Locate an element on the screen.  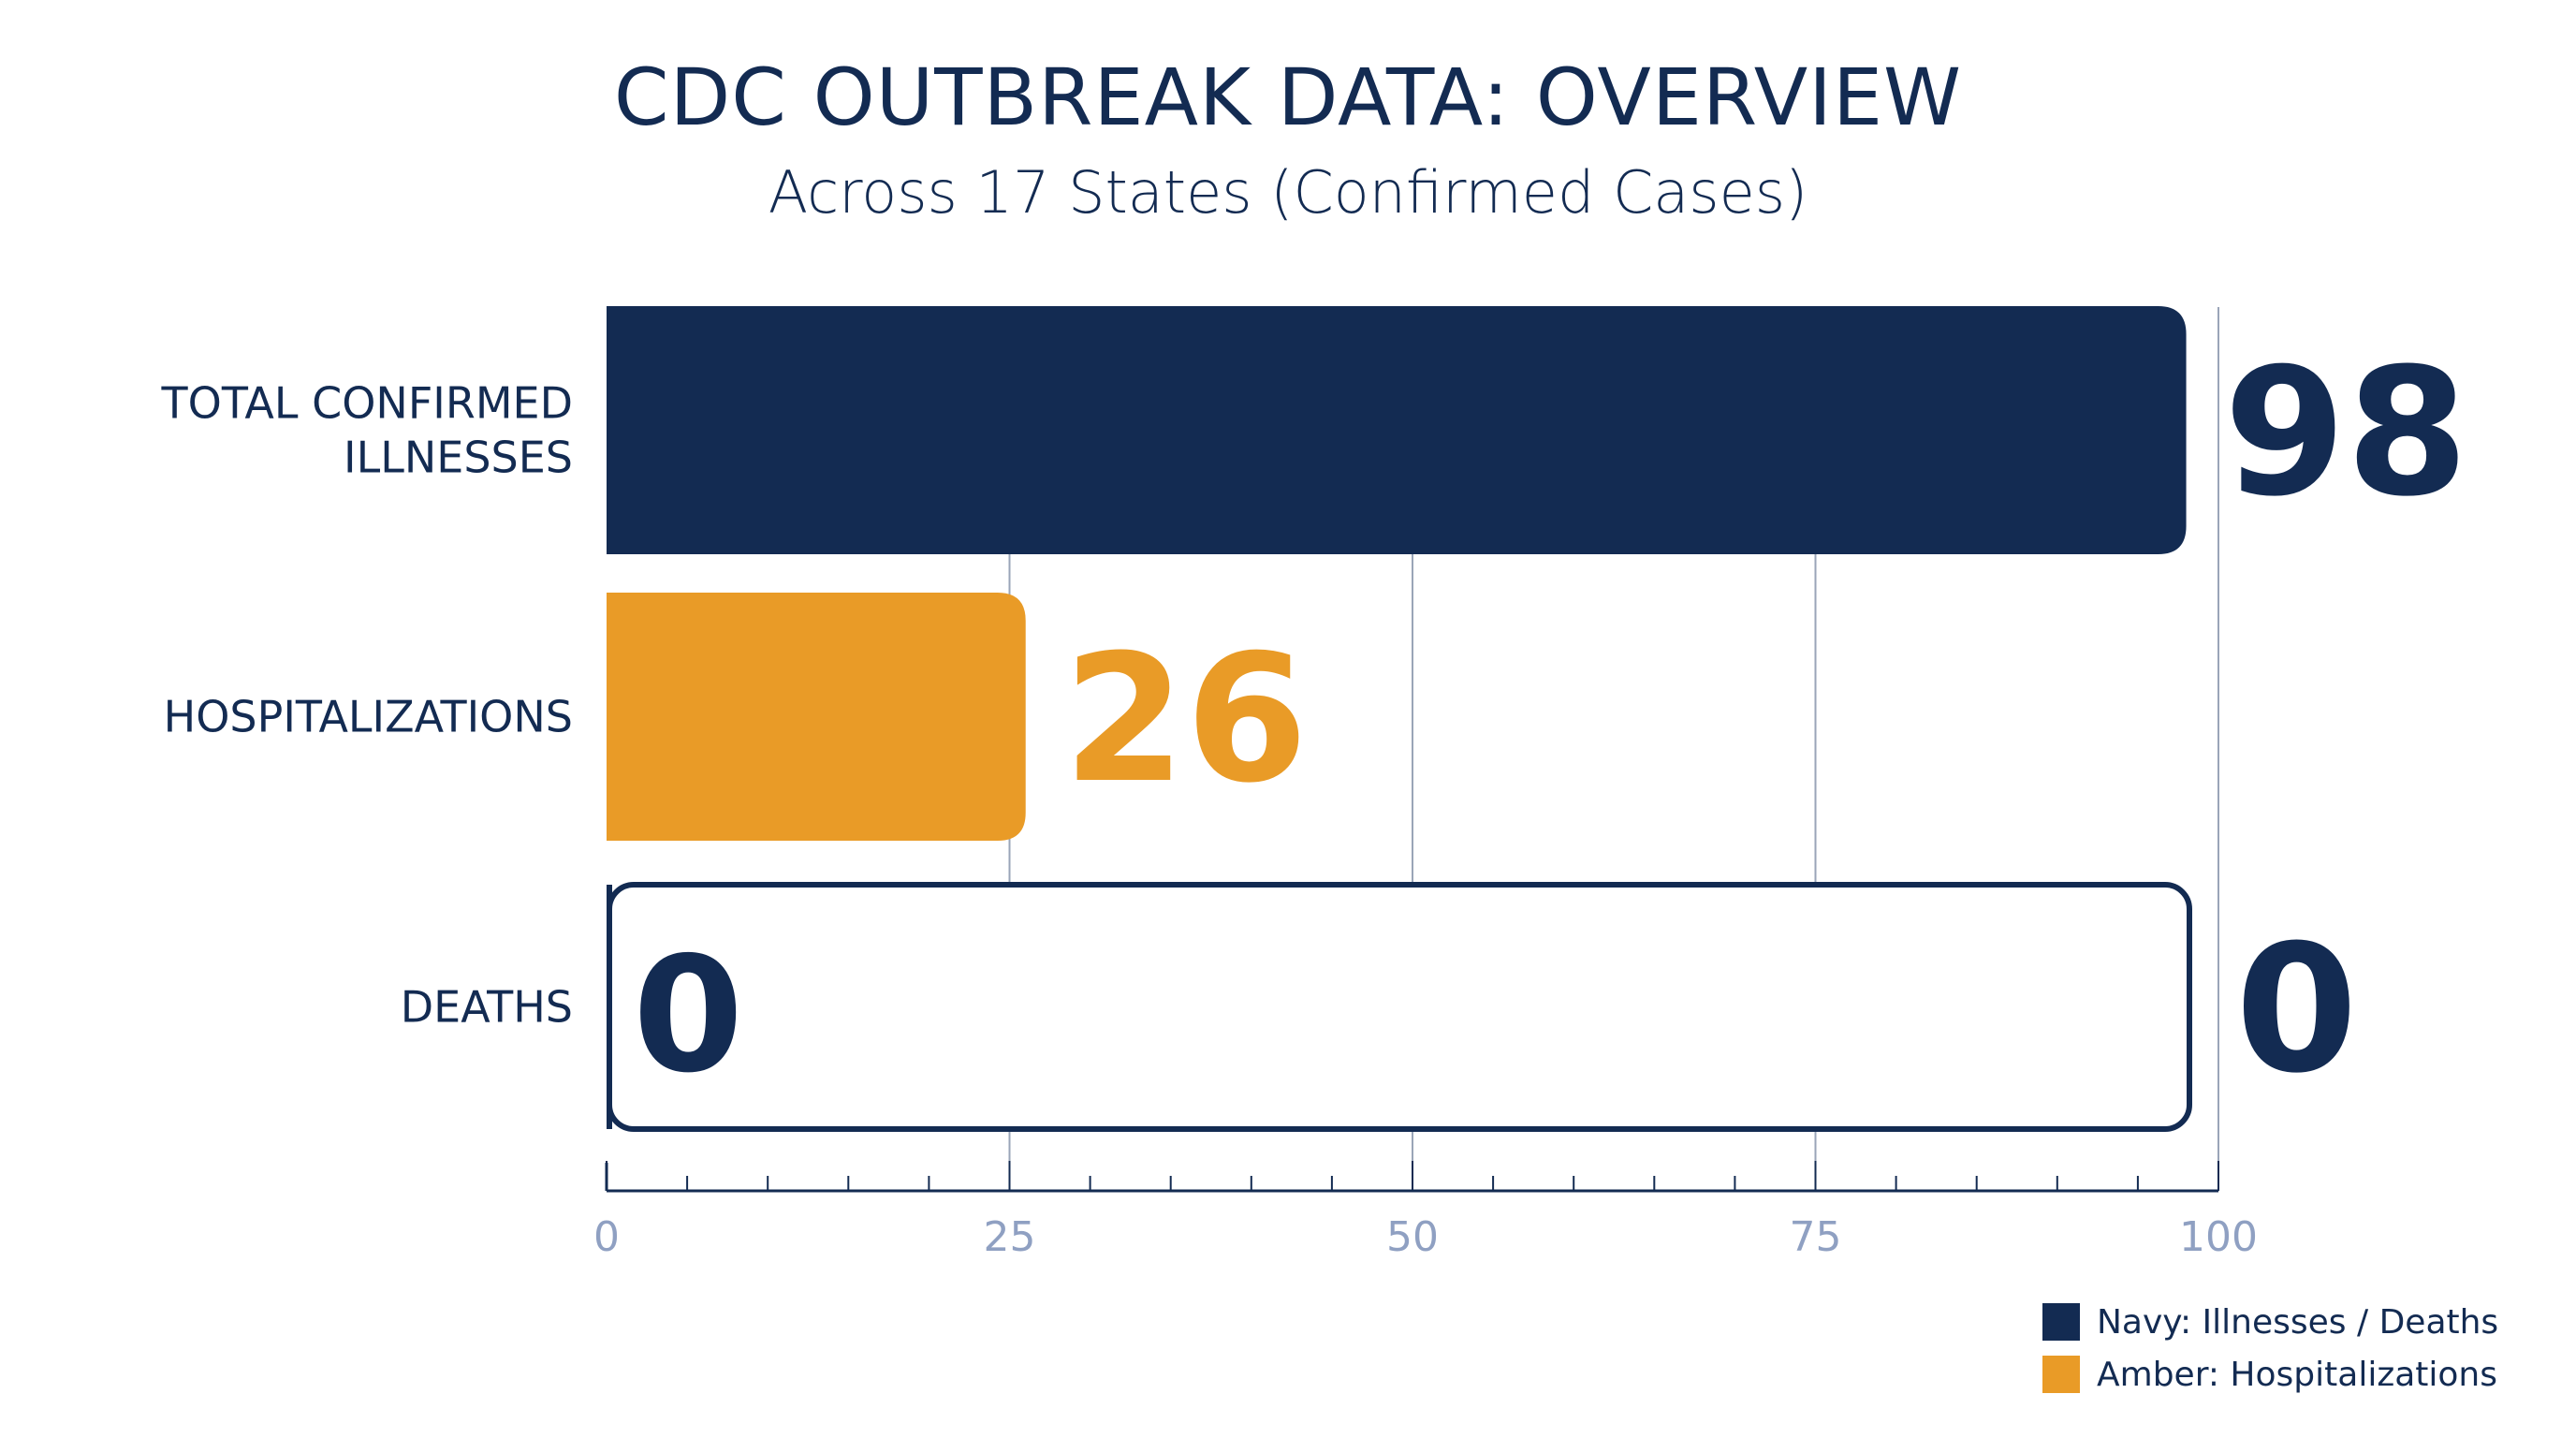
category-label-hospitalizations-line-0: HOSPITALIZATIONS is located at coordinates (368, 717).